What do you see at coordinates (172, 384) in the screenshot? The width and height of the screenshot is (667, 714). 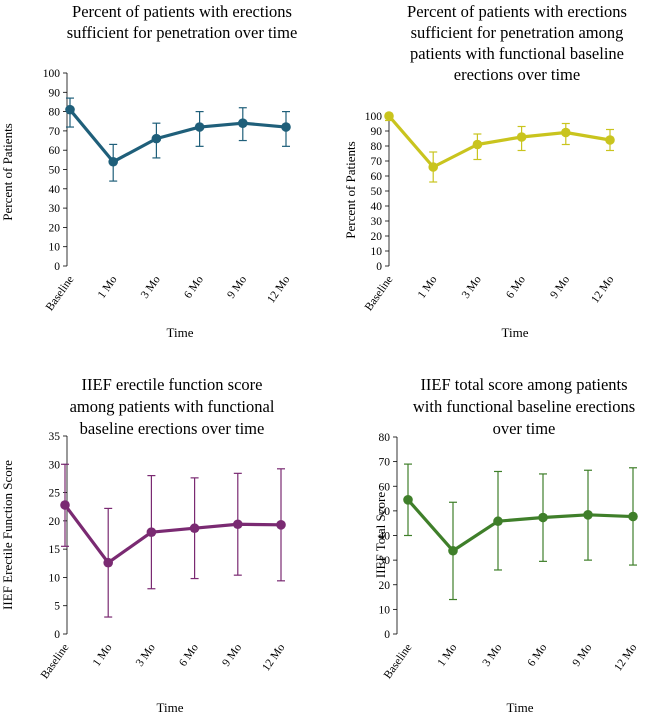 I see `chart-title-line: IIEF erectile function score` at bounding box center [172, 384].